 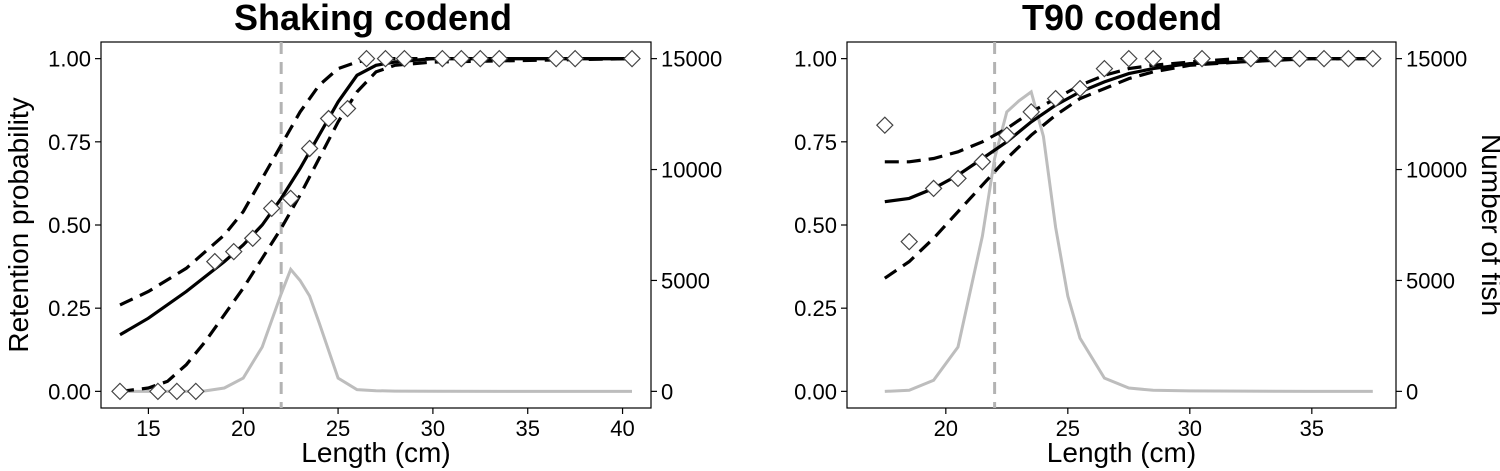 What do you see at coordinates (376, 329) in the screenshot?
I see `population-line` at bounding box center [376, 329].